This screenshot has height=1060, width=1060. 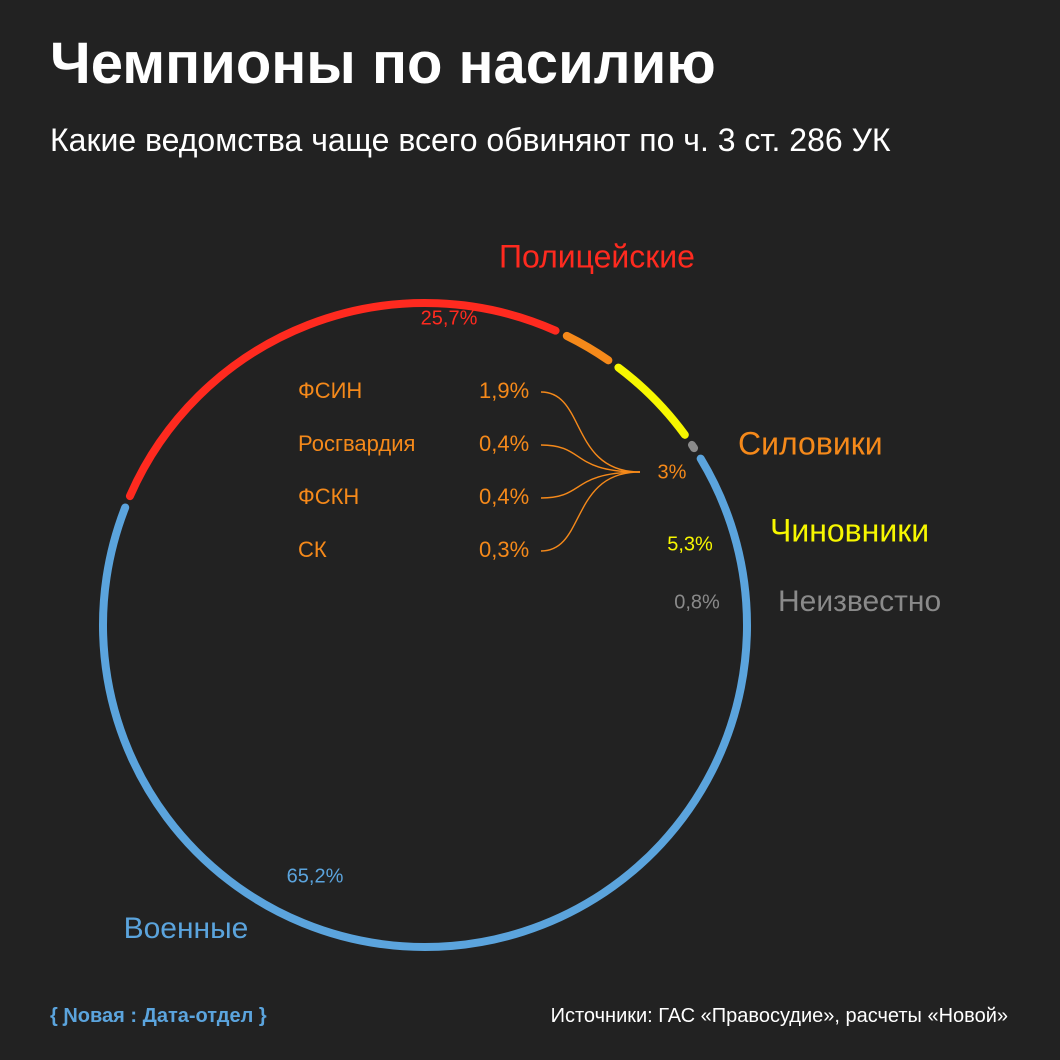 What do you see at coordinates (590, 458) in the screenshot?
I see `breakdown-connector-rosgvardia` at bounding box center [590, 458].